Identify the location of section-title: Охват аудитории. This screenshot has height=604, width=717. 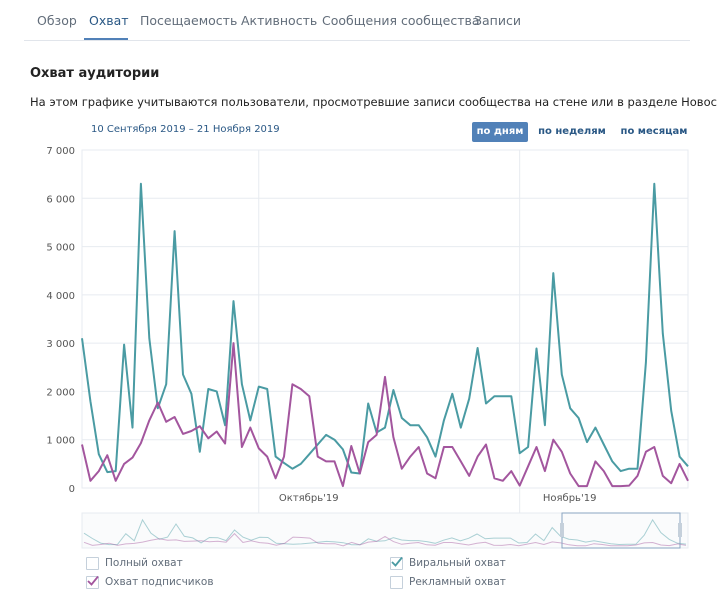
(95, 73).